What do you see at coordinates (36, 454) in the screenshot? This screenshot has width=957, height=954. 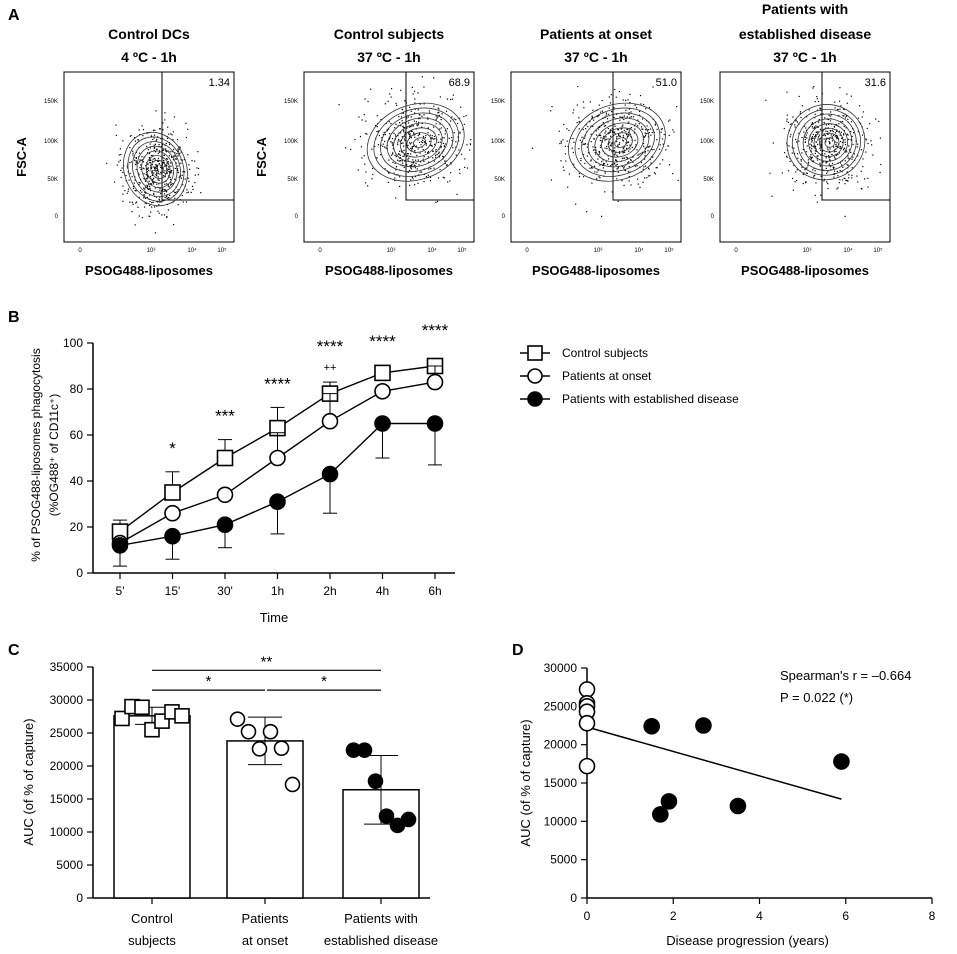 I see `b-y-label-1: % of PSOG488-liposomes phagocytosis` at bounding box center [36, 454].